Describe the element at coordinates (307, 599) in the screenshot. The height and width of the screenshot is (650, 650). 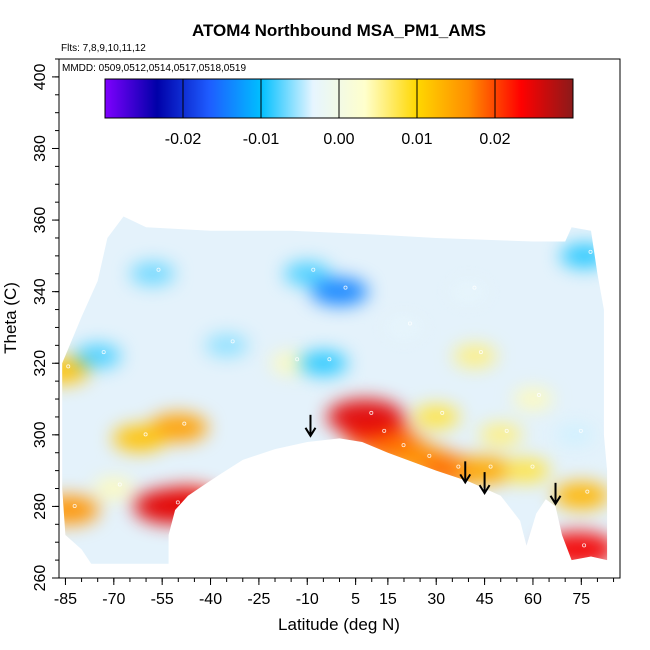
I see `x-tick-label: -10` at that location.